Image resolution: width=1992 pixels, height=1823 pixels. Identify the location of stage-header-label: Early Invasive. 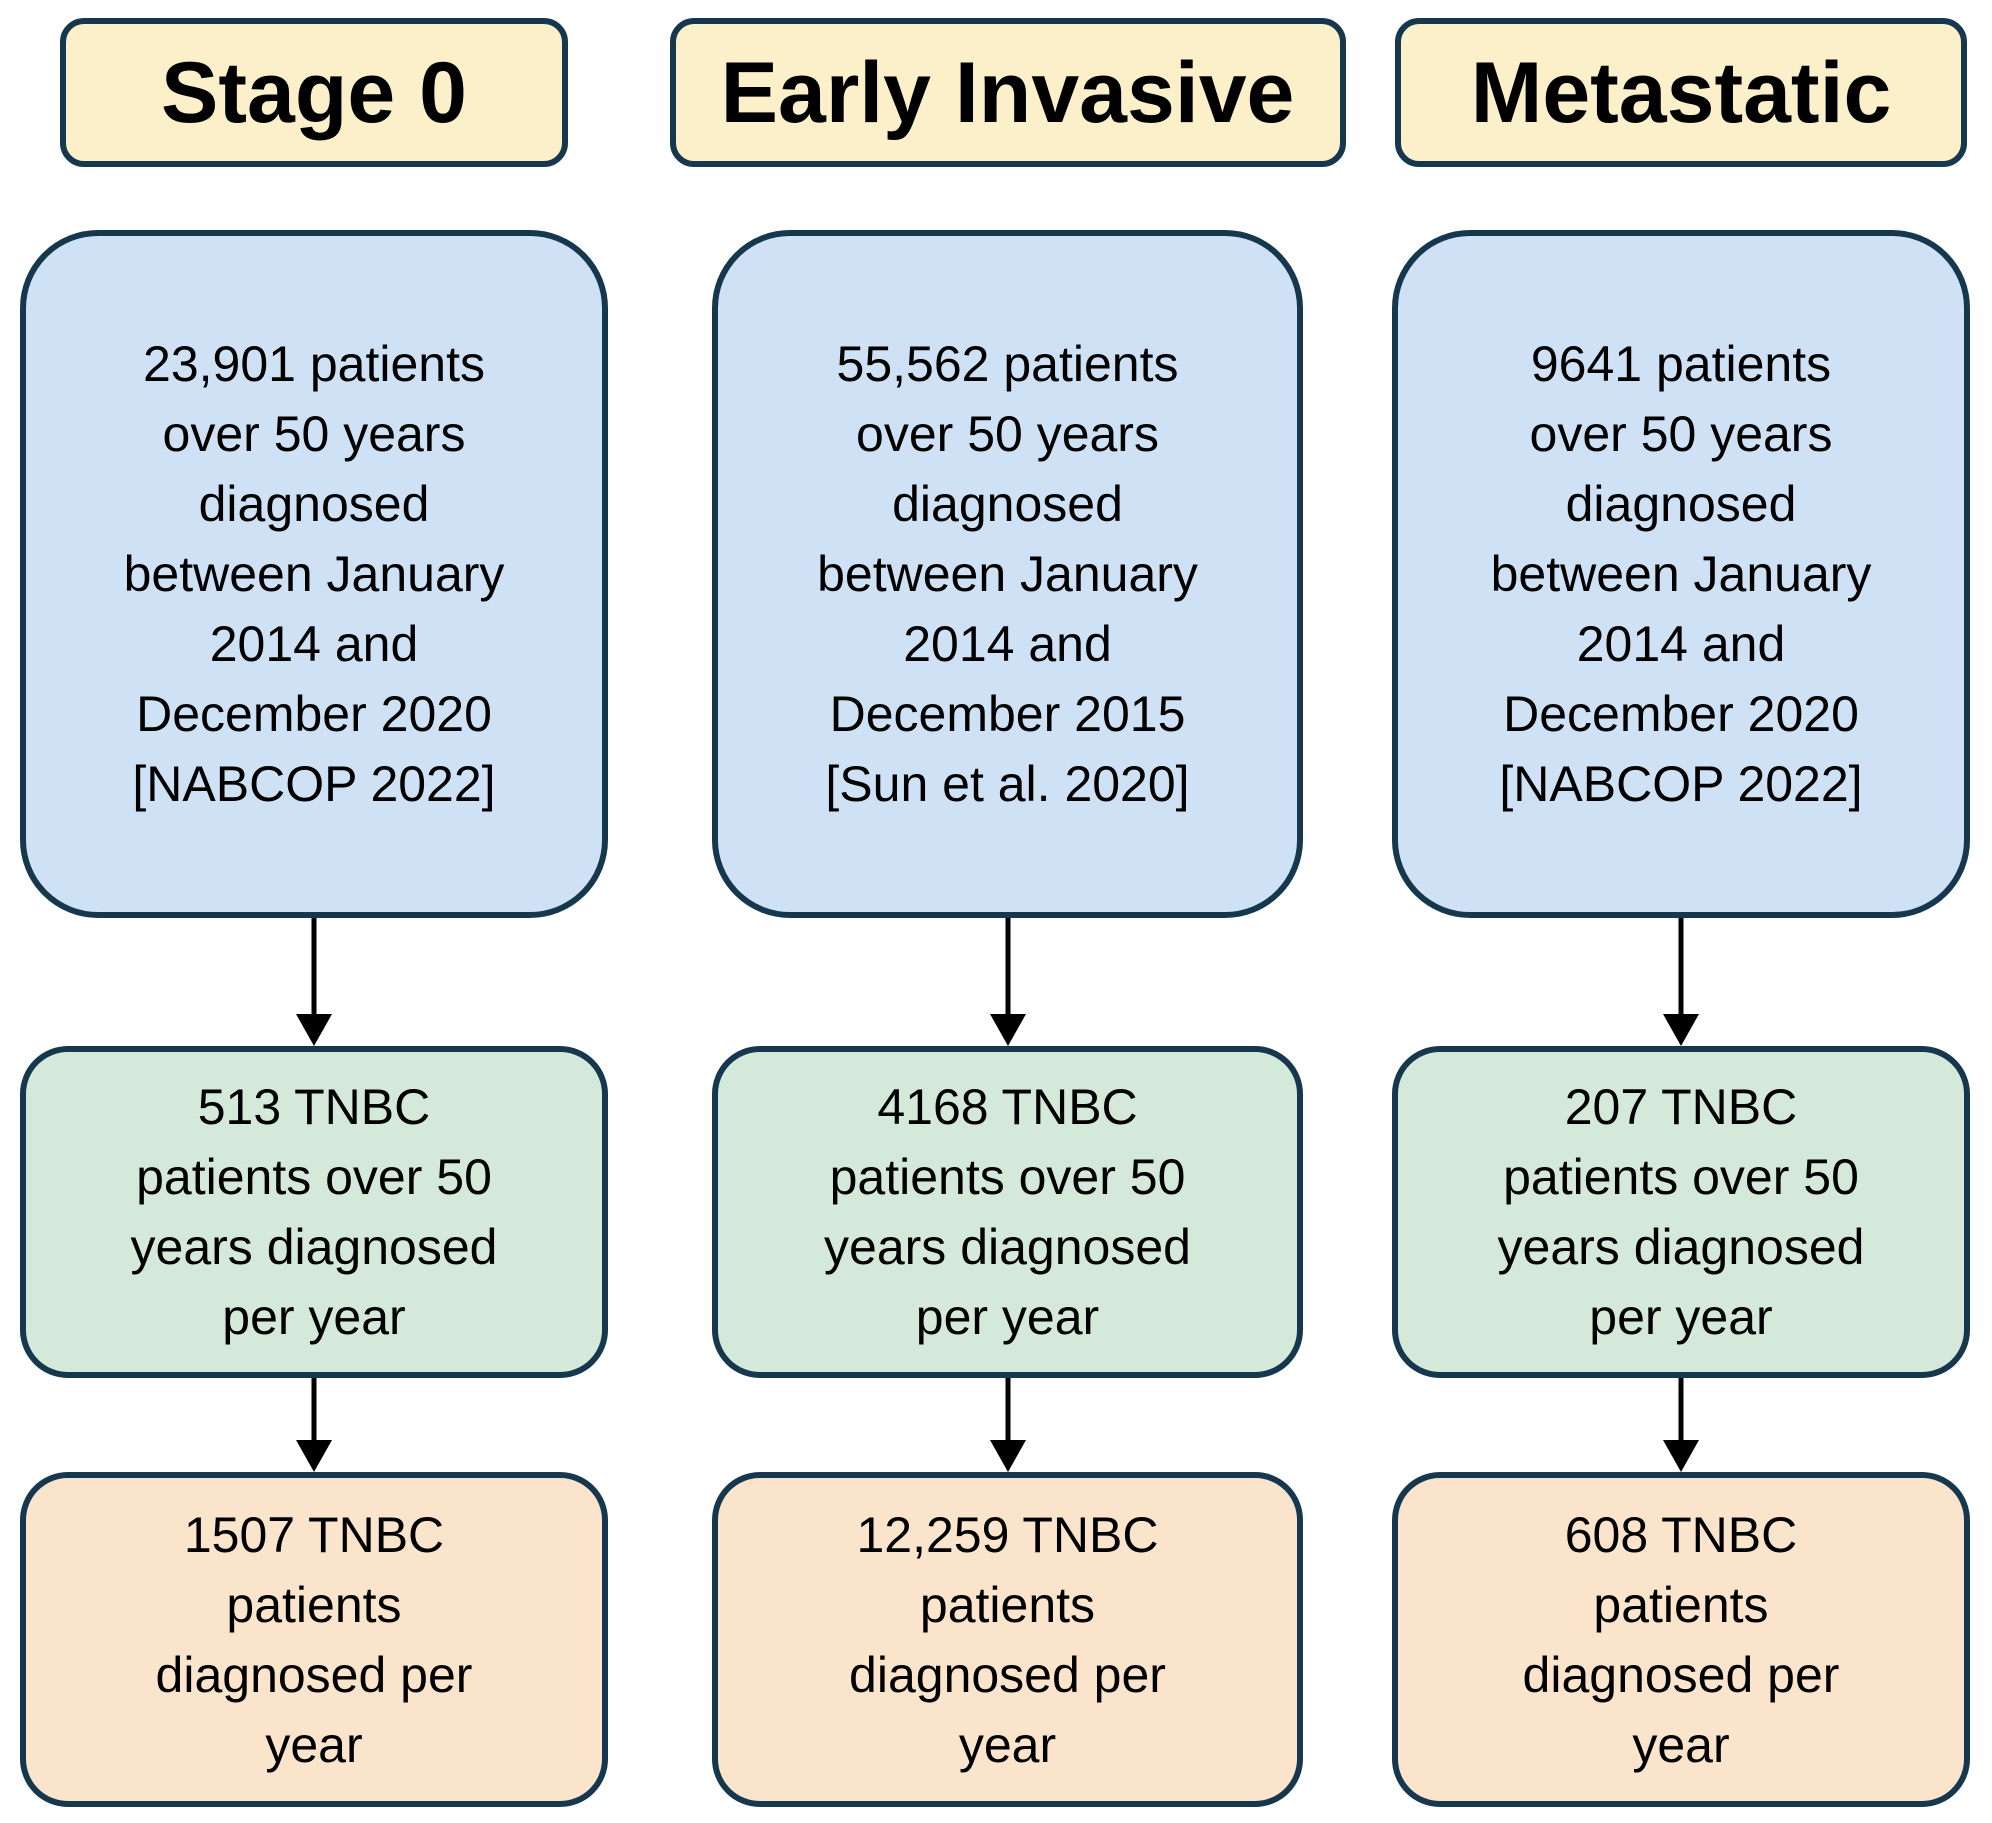
(1007, 92).